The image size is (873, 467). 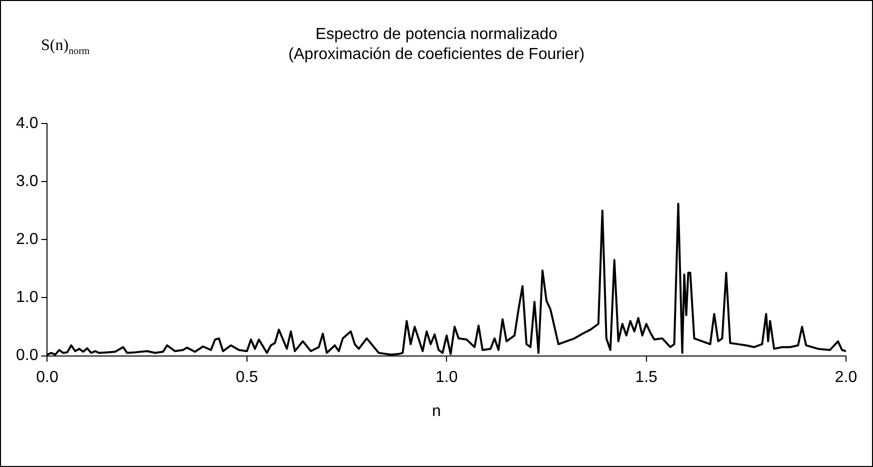 What do you see at coordinates (436, 54) in the screenshot?
I see `chart-subtitle: (Aproximación de coeficientes de Fourier)` at bounding box center [436, 54].